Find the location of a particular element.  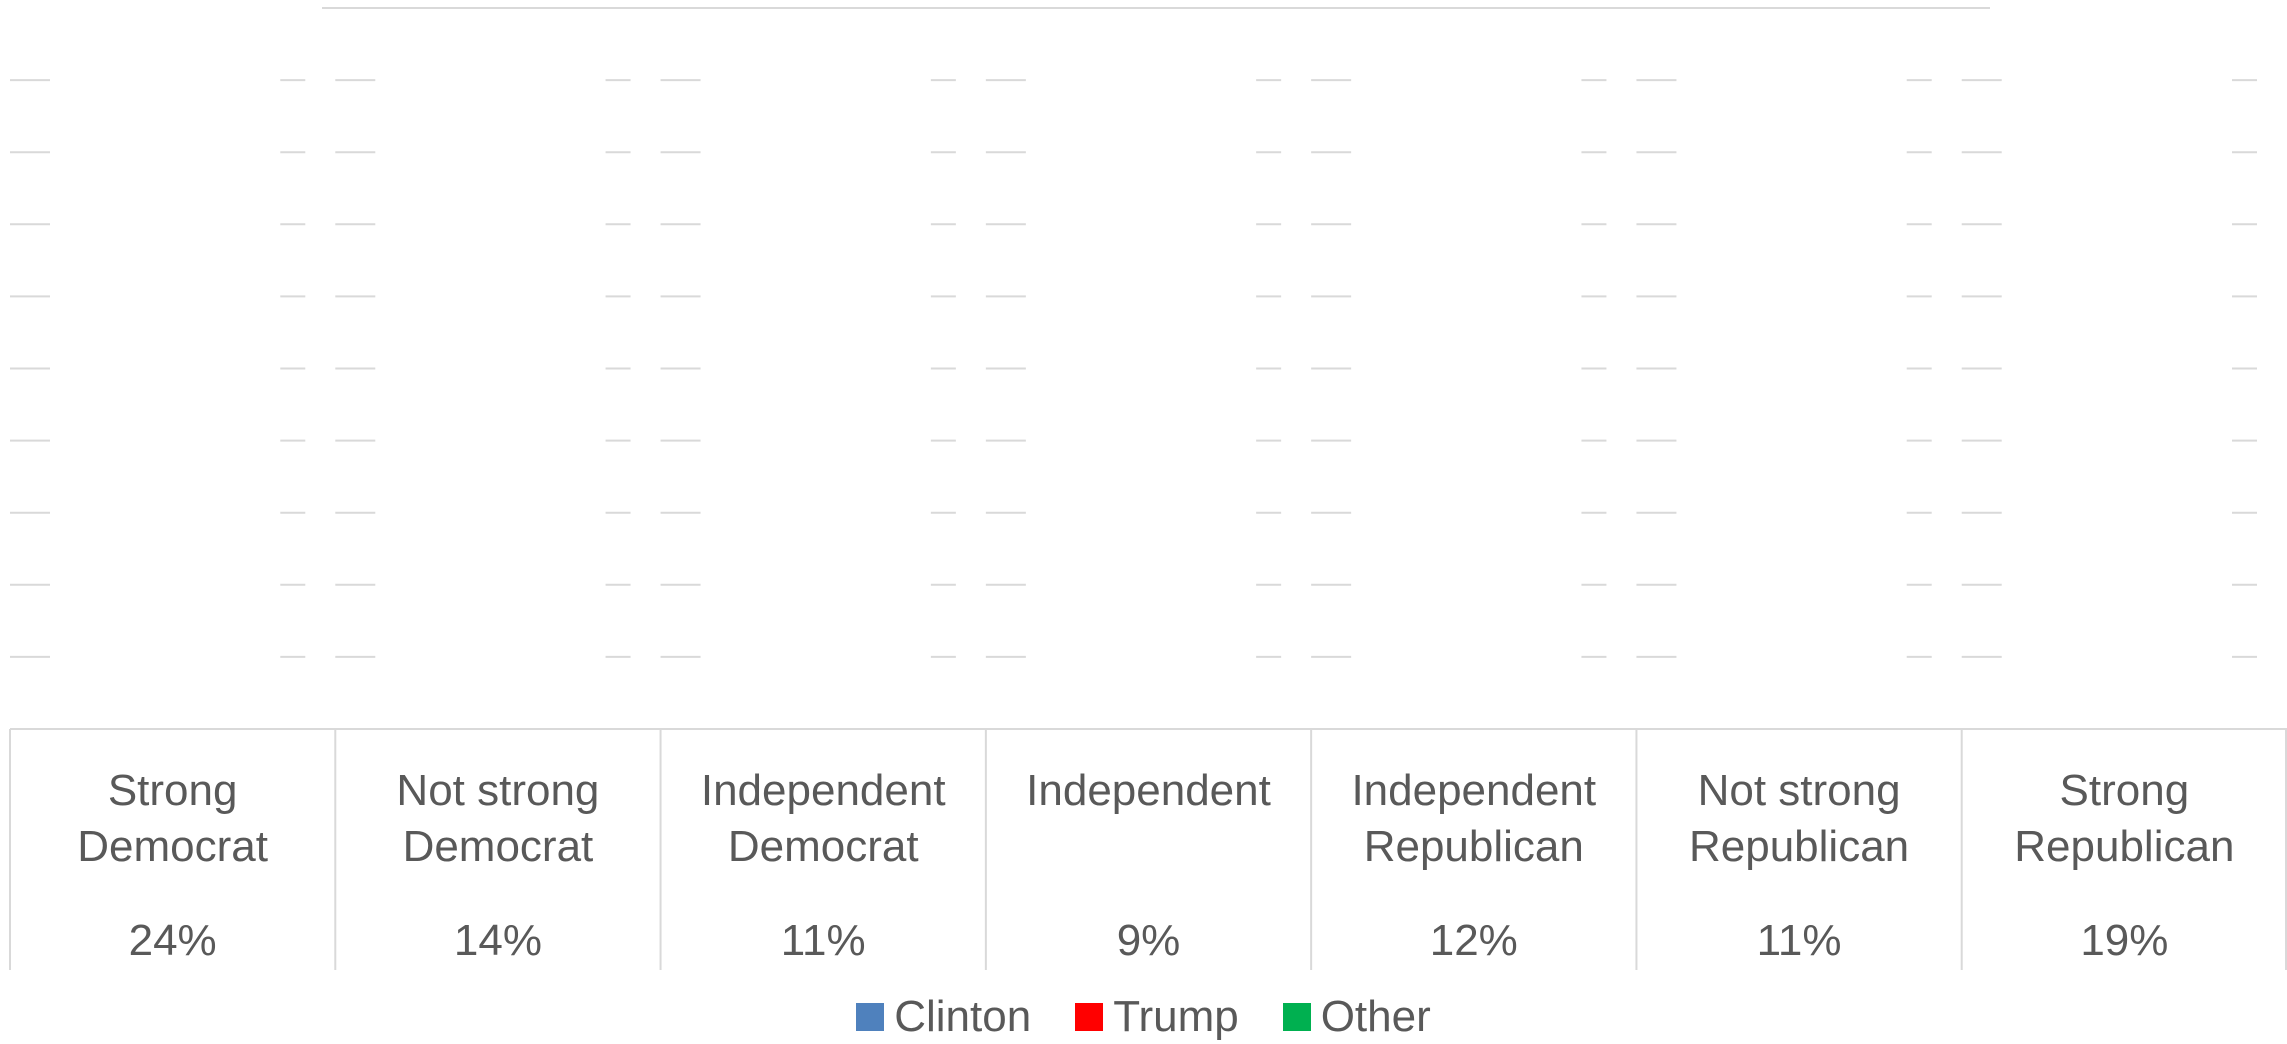

legend-label-clinton: Clinton is located at coordinates (963, 1016).